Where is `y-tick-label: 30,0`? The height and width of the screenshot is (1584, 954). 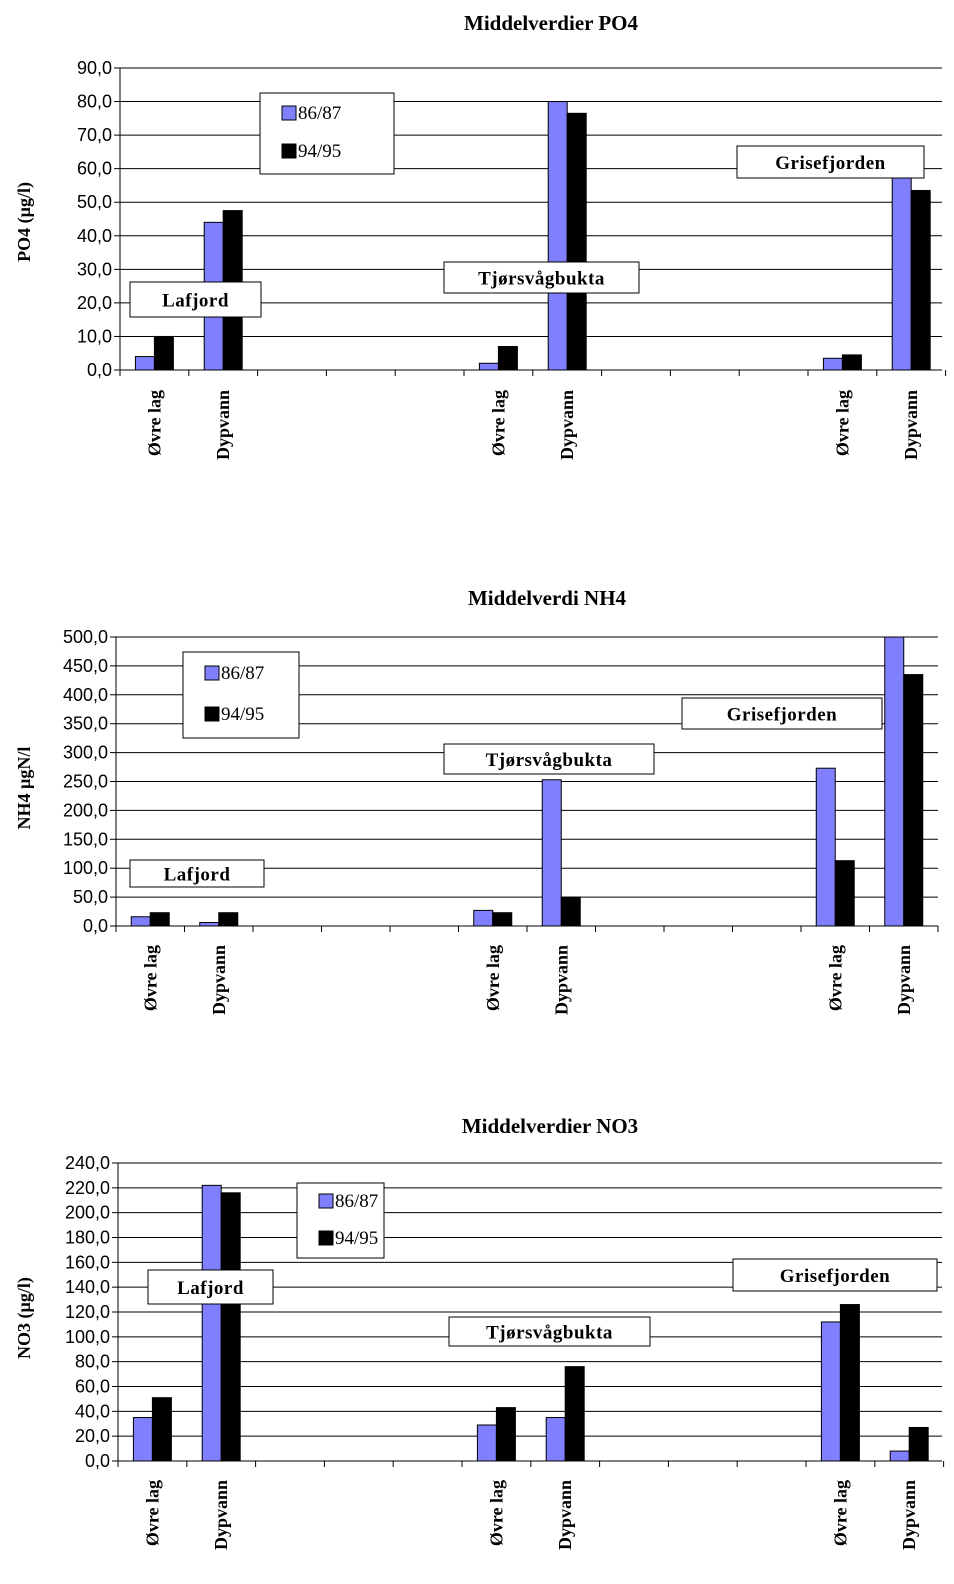
y-tick-label: 30,0 is located at coordinates (94, 269).